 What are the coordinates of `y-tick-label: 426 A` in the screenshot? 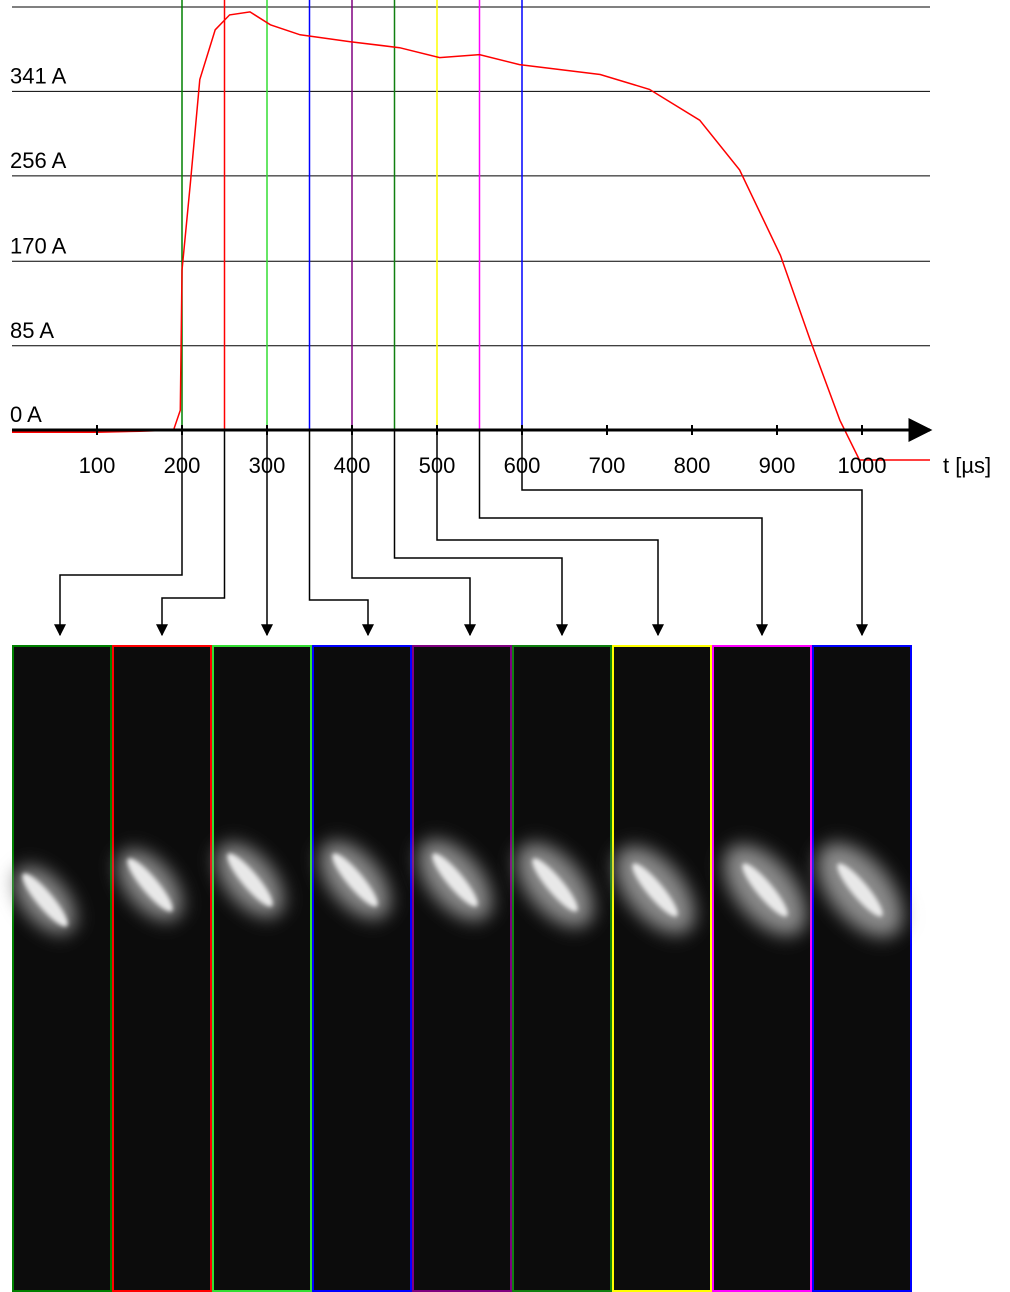 It's located at (38, 2).